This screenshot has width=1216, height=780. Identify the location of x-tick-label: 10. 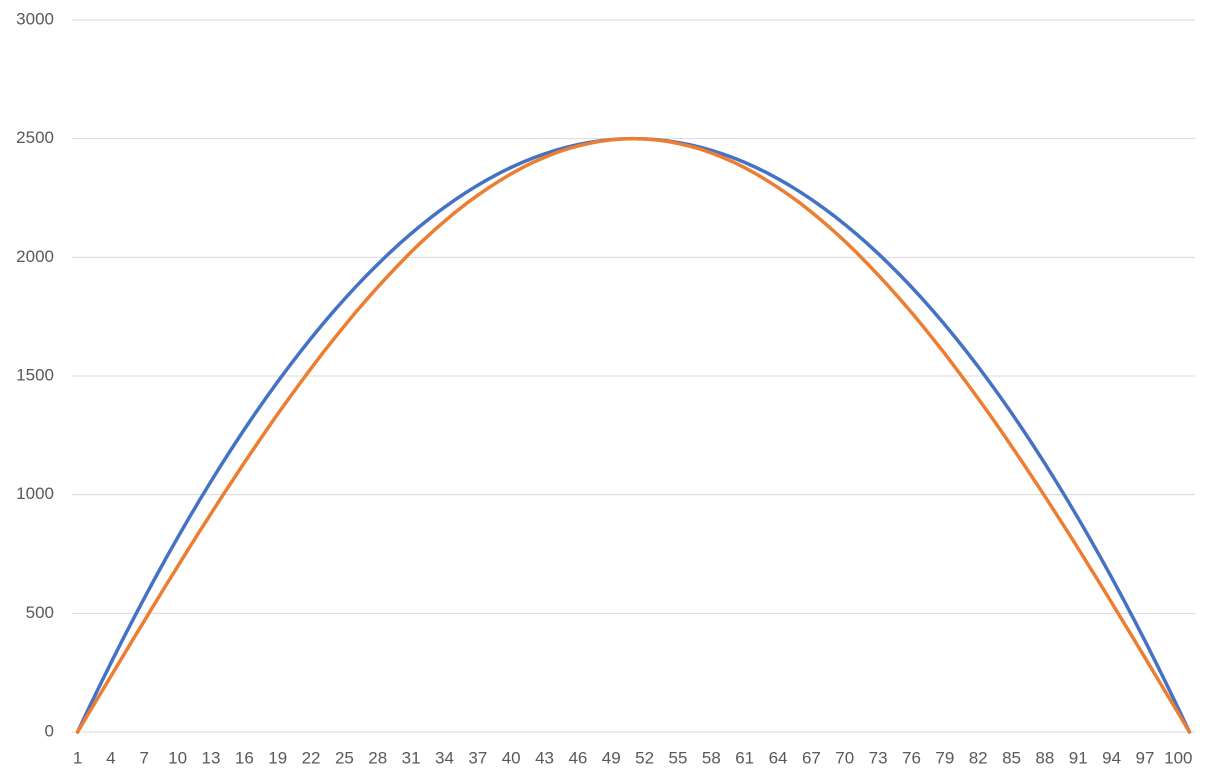
(177, 757).